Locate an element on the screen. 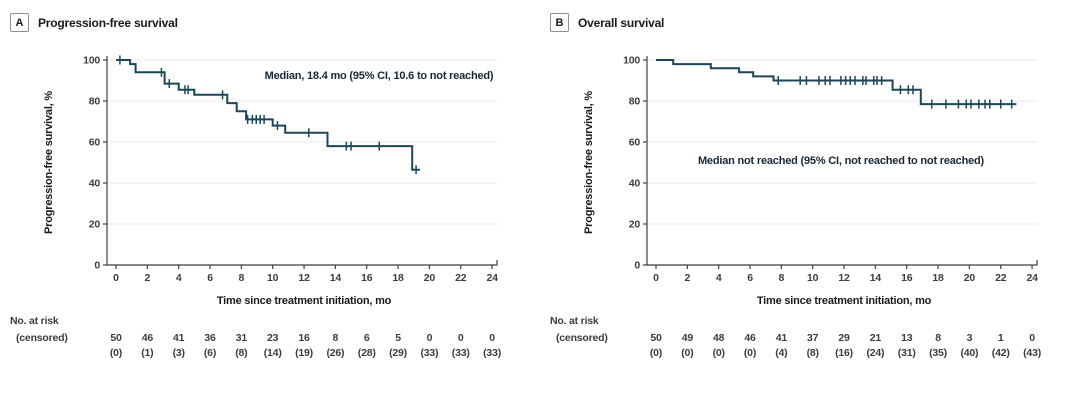  censored-count: (1) is located at coordinates (147, 353).